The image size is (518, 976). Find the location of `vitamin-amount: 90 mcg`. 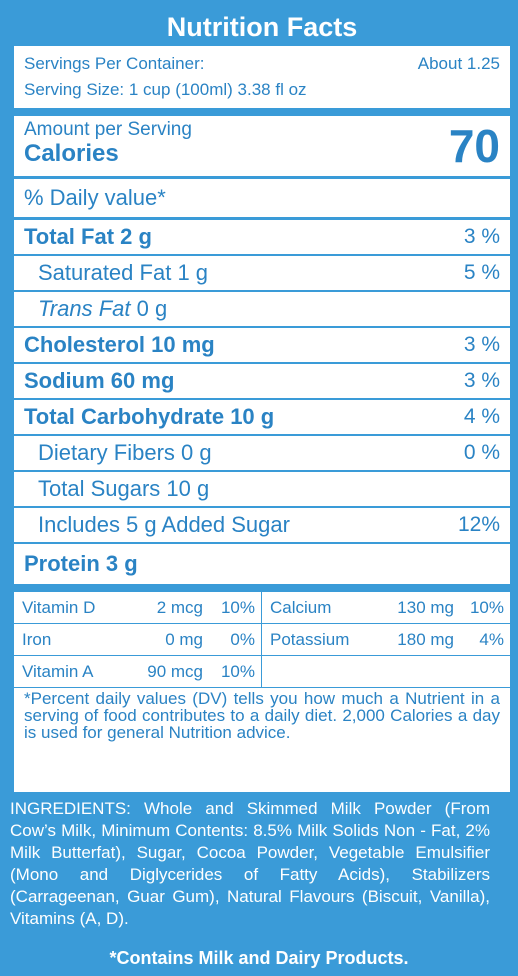

vitamin-amount: 90 mcg is located at coordinates (175, 671).